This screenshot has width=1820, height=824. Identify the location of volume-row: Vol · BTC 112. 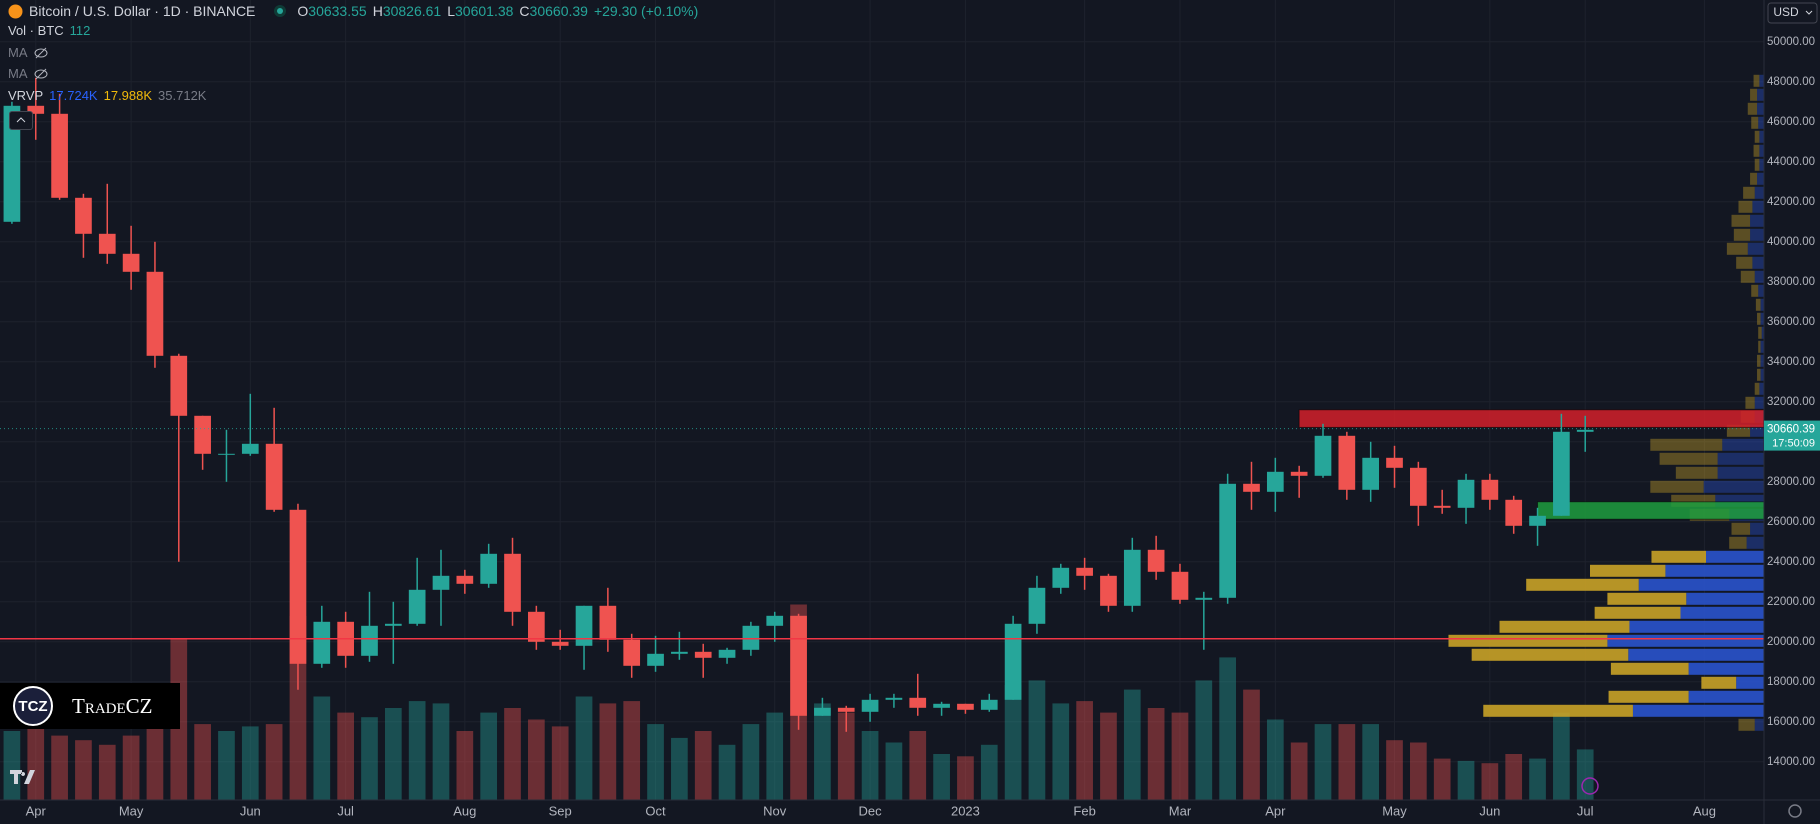
(49, 30).